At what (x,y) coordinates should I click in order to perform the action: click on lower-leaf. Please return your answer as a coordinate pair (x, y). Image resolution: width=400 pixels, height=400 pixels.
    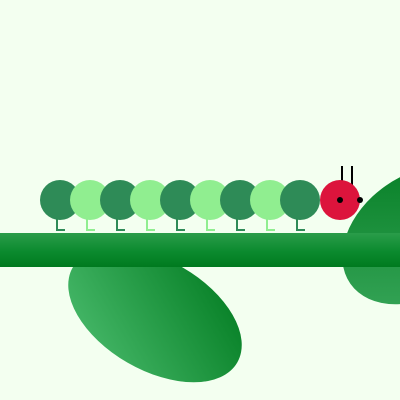
    Looking at the image, I should click on (155, 315).